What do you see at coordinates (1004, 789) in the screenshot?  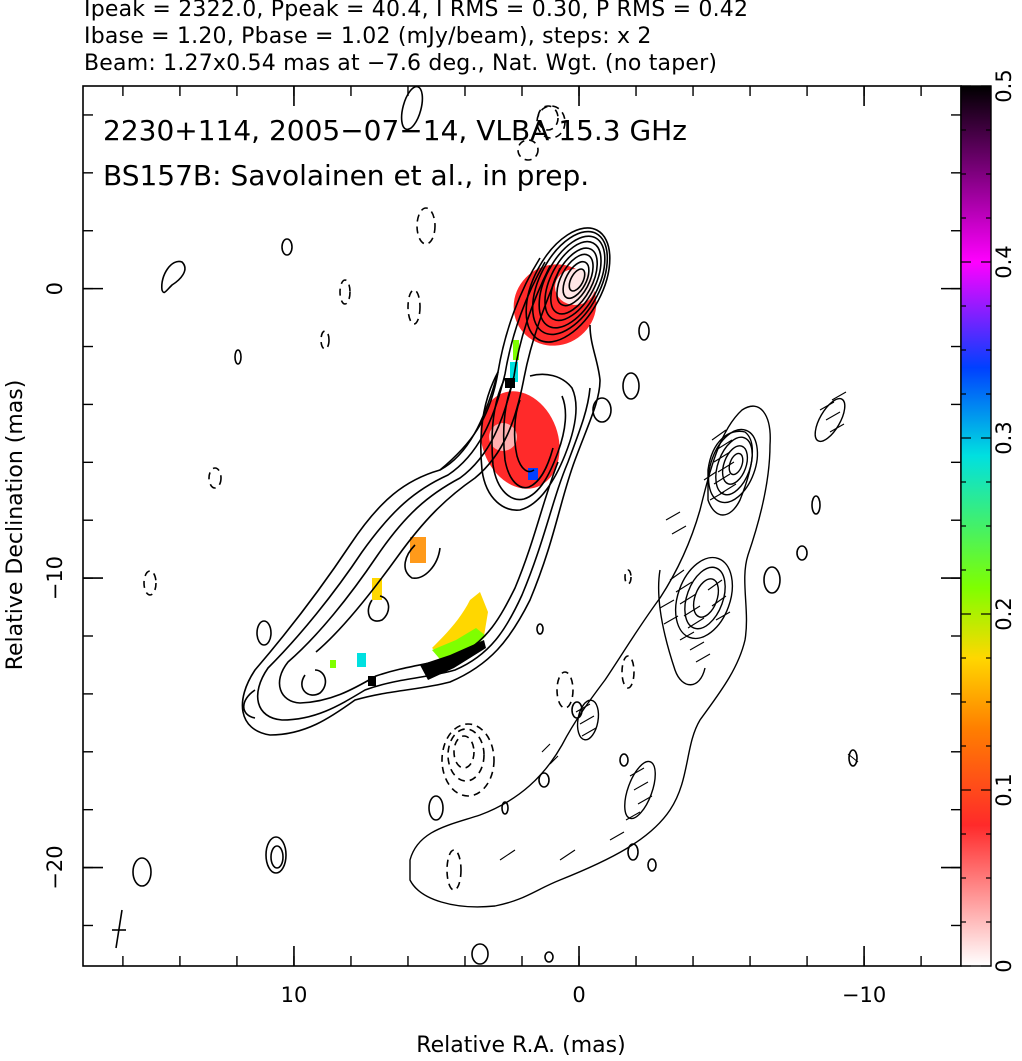 I see `colorbar-tick-label: 0.1` at bounding box center [1004, 789].